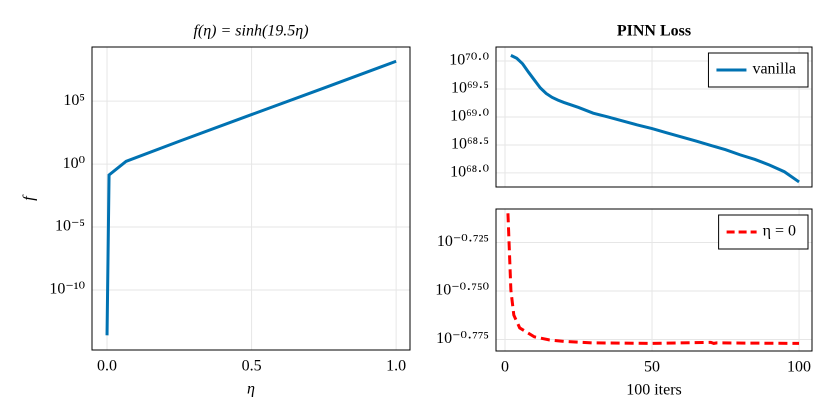 The image size is (830, 415). Describe the element at coordinates (252, 366) in the screenshot. I see `x-tick-label: 0.5` at that location.